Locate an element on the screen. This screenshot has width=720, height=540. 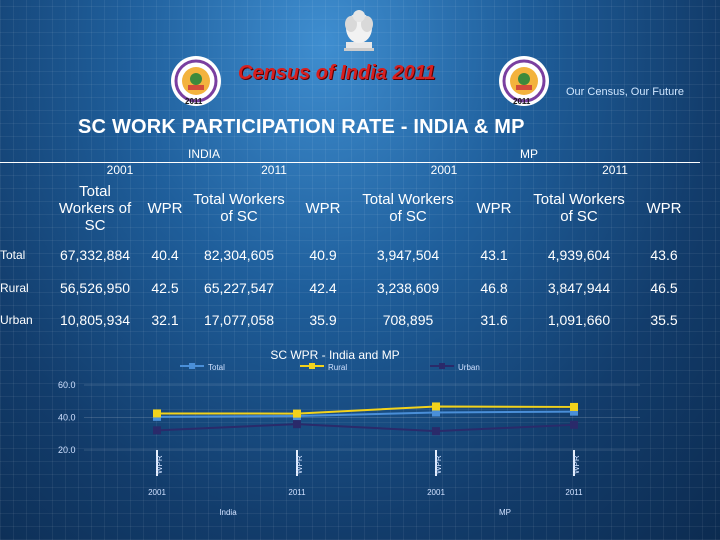
cell-value: 40.4 is located at coordinates (165, 255).